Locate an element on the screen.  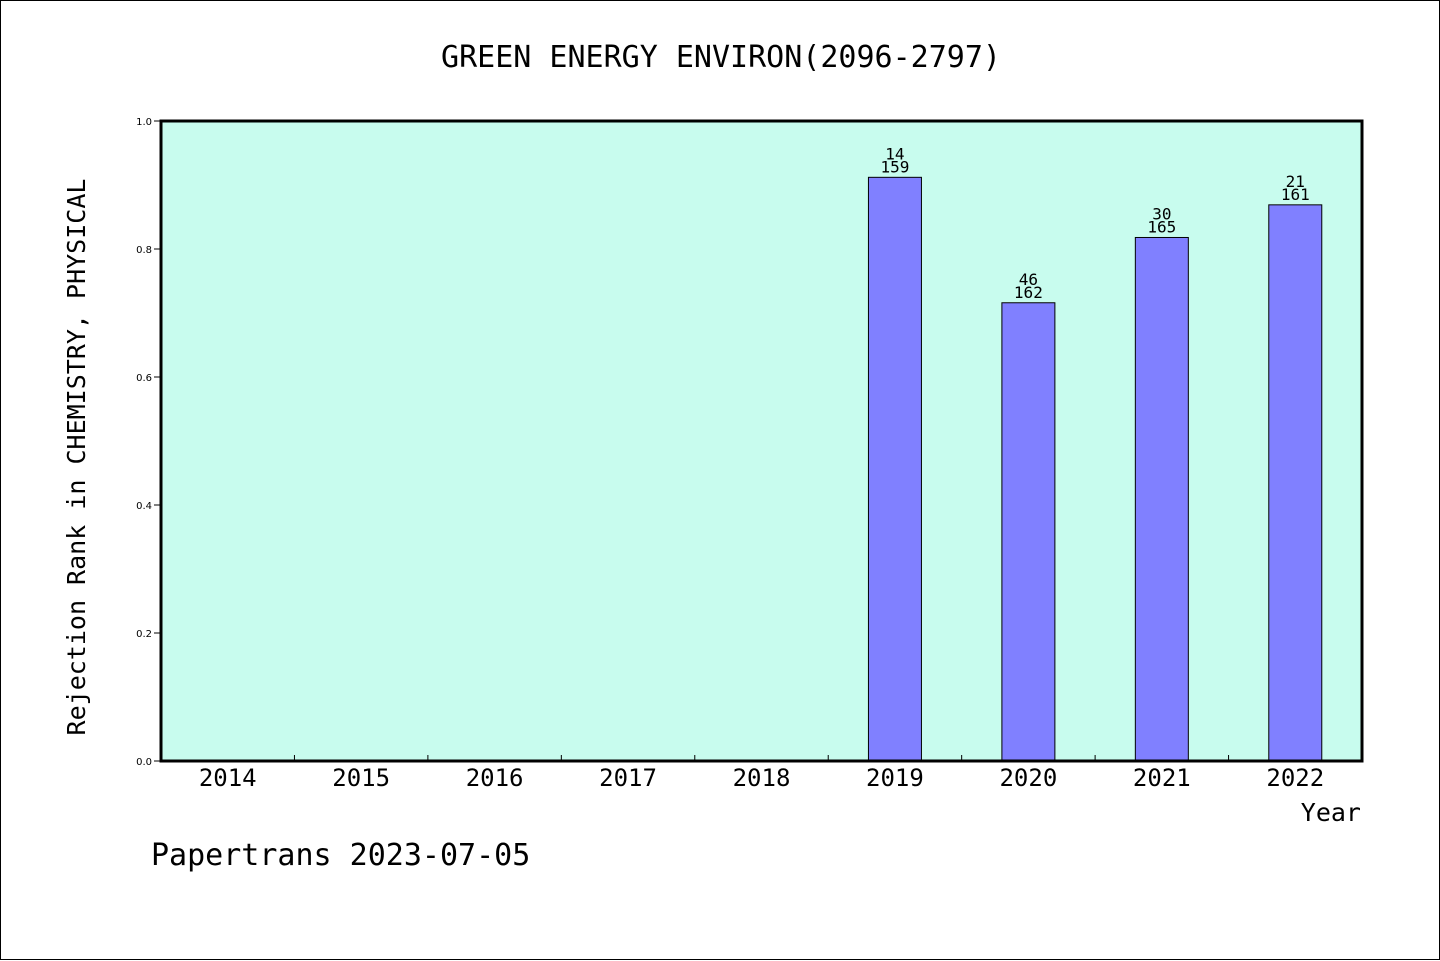
bar-label-2021-1: 30 is located at coordinates (1161, 213).